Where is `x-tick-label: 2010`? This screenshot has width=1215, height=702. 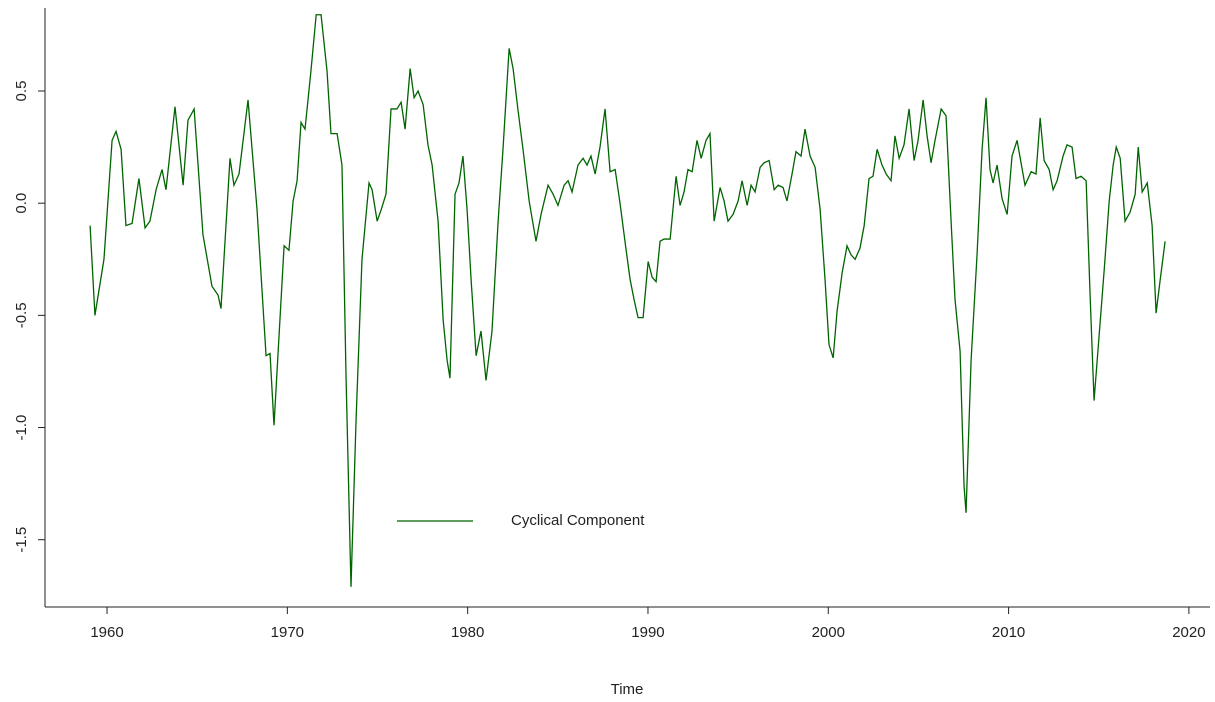 x-tick-label: 2010 is located at coordinates (1008, 632).